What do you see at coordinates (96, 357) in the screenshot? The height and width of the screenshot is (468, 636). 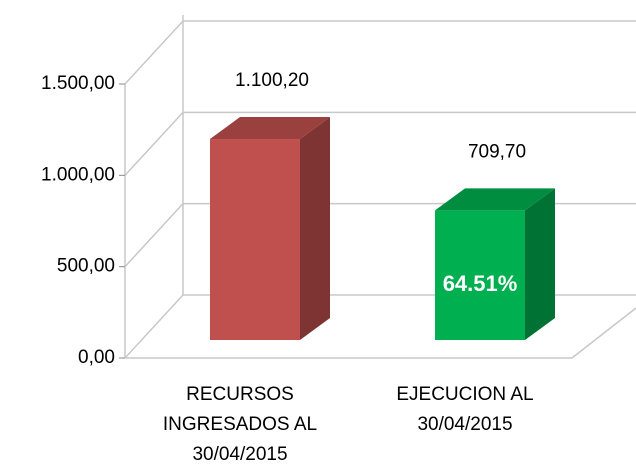 I see `y-tick-label: 0,00` at bounding box center [96, 357].